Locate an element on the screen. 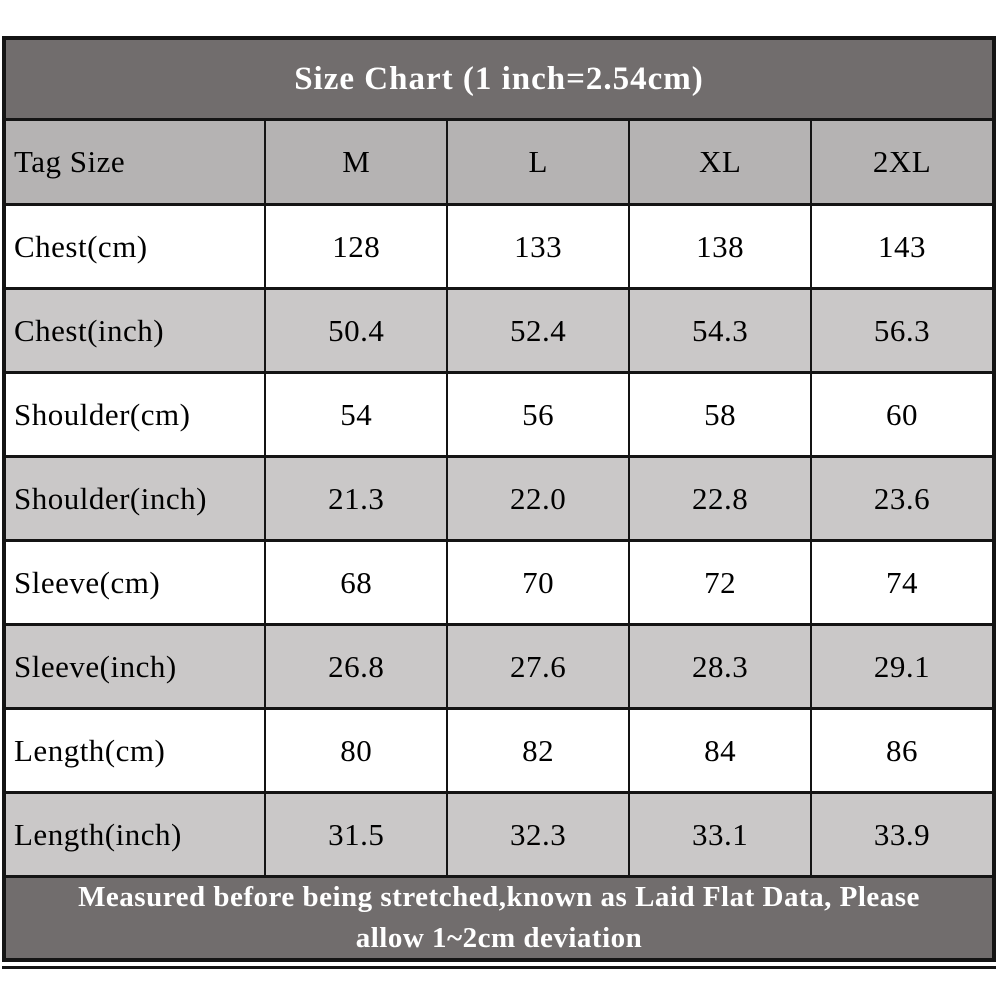 The width and height of the screenshot is (1001, 1001). cell-value: 32.3 is located at coordinates (539, 834).